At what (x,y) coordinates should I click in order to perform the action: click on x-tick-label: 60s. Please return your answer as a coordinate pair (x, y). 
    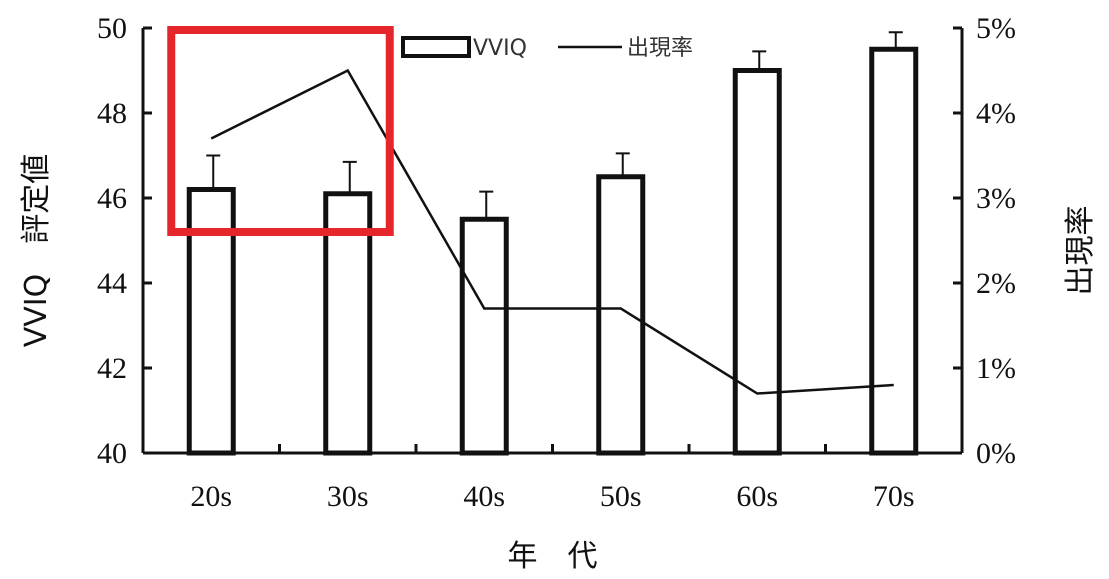
    Looking at the image, I should click on (757, 496).